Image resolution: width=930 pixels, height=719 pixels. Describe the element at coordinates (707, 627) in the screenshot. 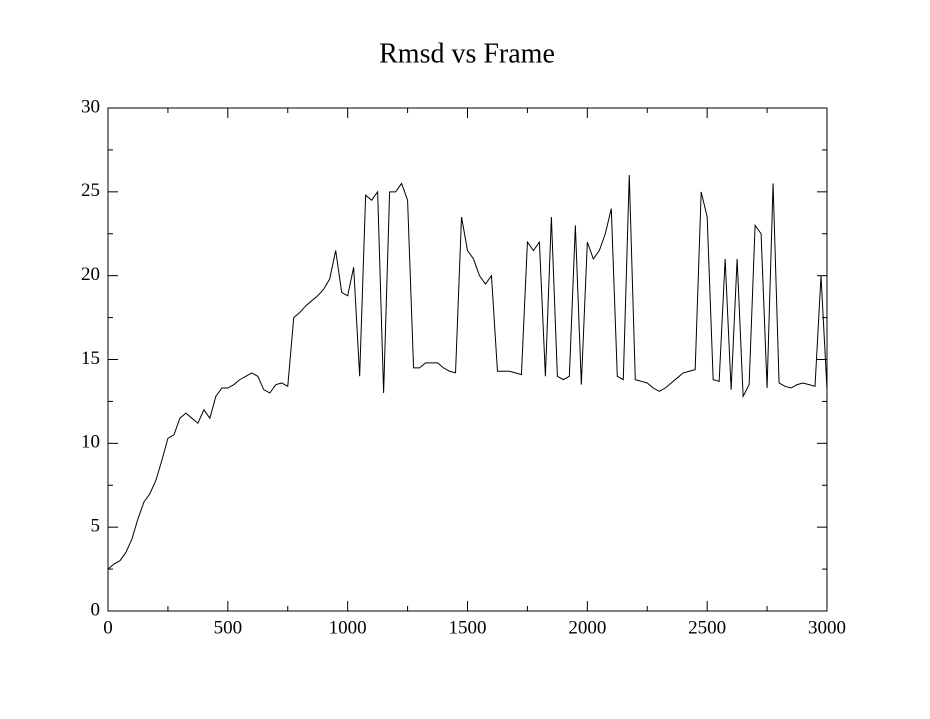

I see `x-tick-label: 2500` at that location.